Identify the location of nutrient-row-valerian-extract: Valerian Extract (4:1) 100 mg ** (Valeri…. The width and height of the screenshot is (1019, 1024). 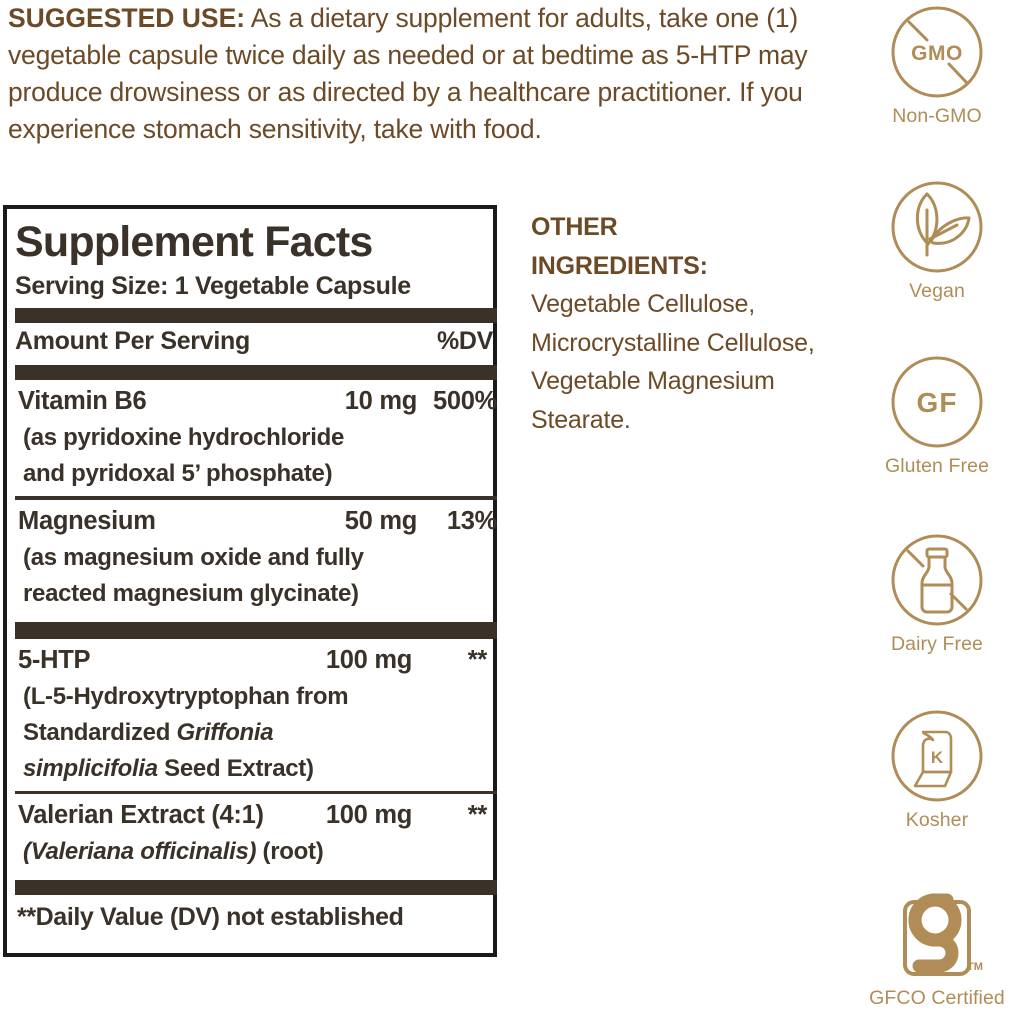
(256, 834).